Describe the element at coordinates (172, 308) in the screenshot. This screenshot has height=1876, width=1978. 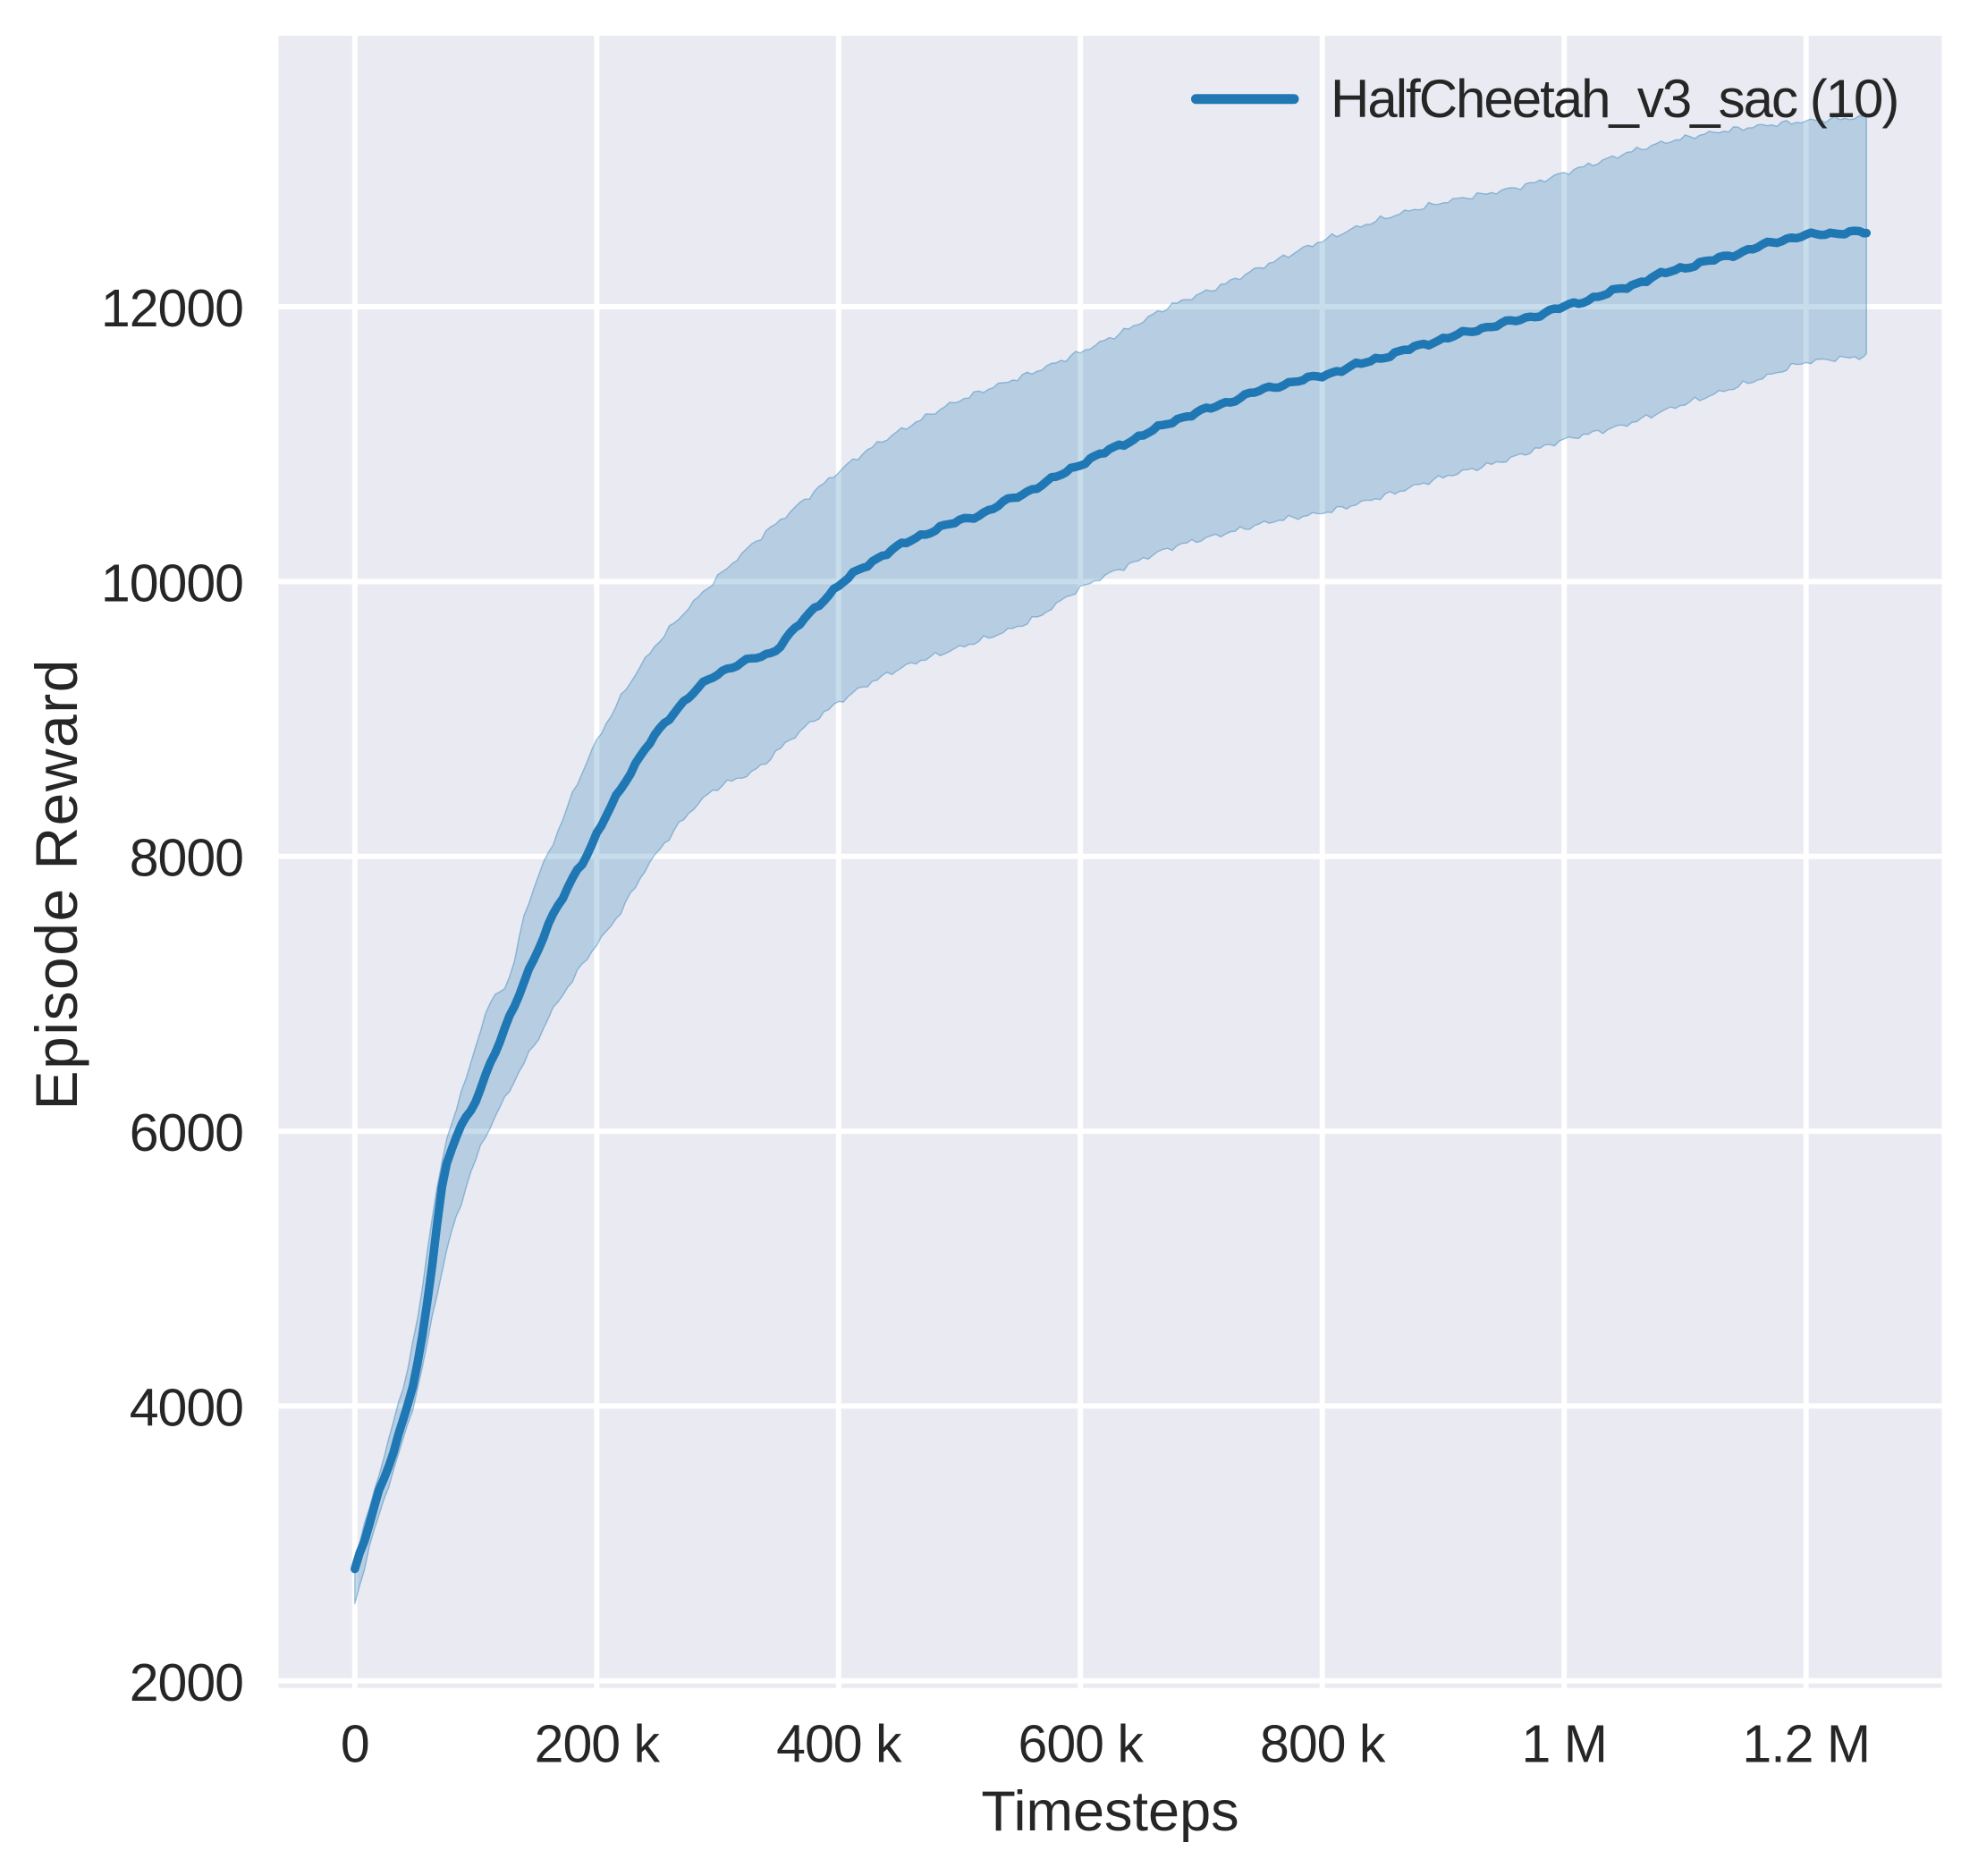
I see `svg-text: 12000` at that location.